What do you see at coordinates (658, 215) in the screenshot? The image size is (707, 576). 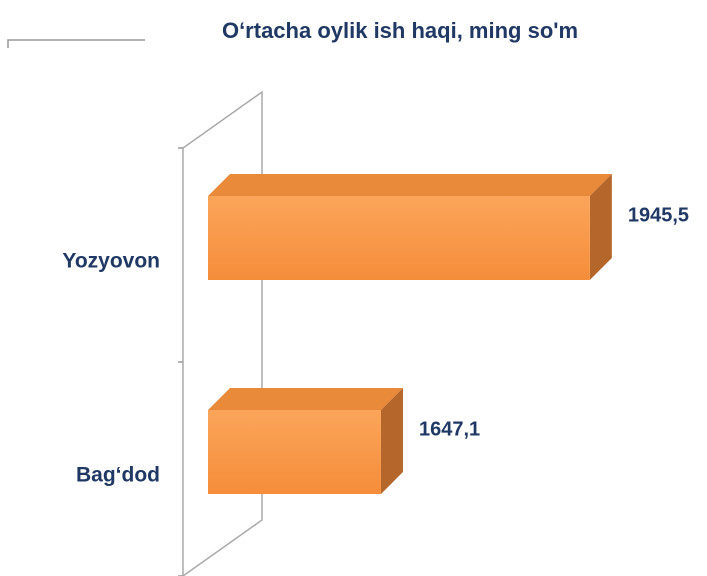 I see `data-label: 1945,5` at bounding box center [658, 215].